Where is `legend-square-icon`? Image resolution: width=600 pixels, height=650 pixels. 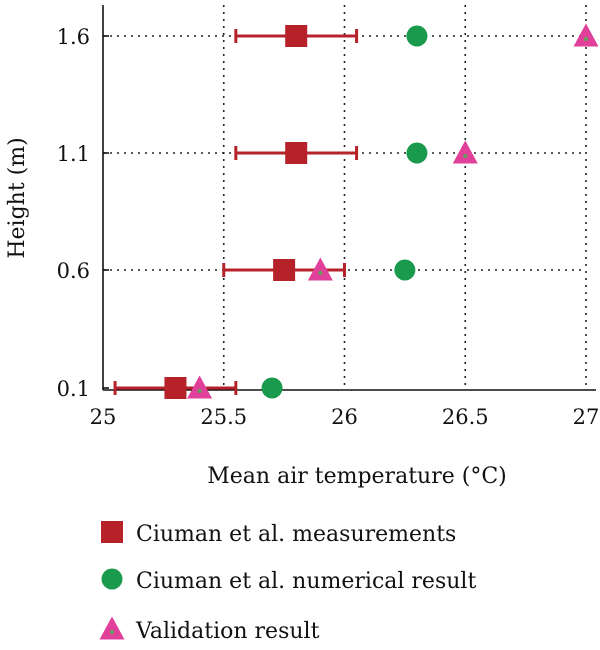
legend-square-icon is located at coordinates (112, 532).